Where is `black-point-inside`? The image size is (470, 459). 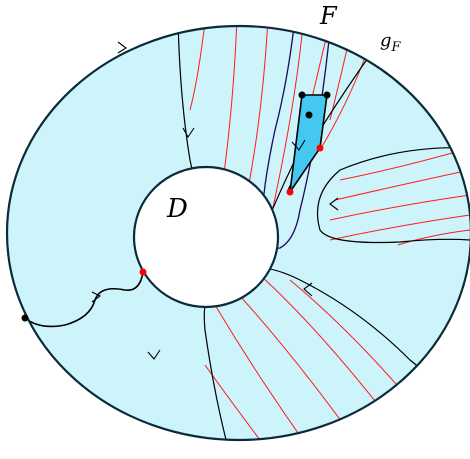
black-point-inside is located at coordinates (309, 115).